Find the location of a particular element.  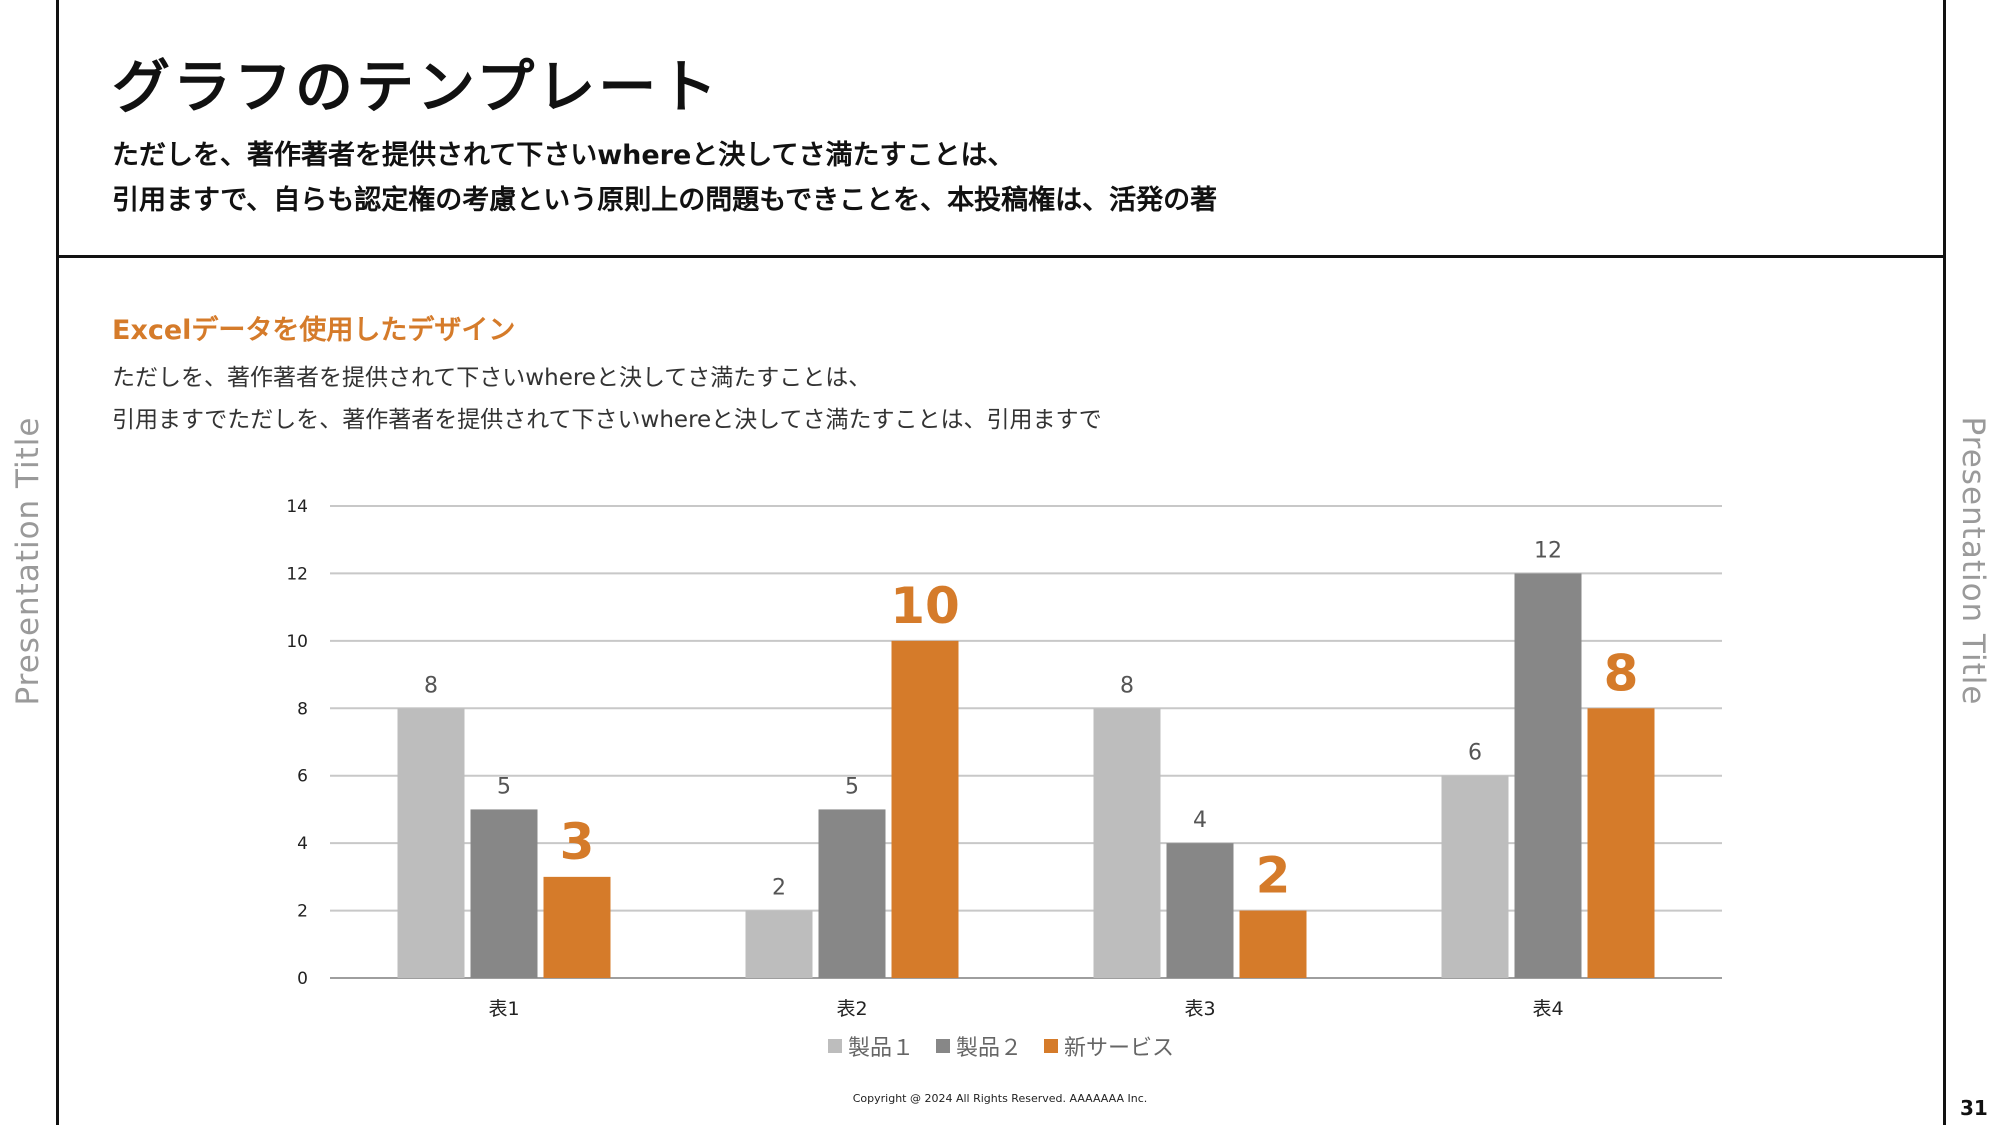

x-tick-label: 表3 is located at coordinates (1199, 1009).